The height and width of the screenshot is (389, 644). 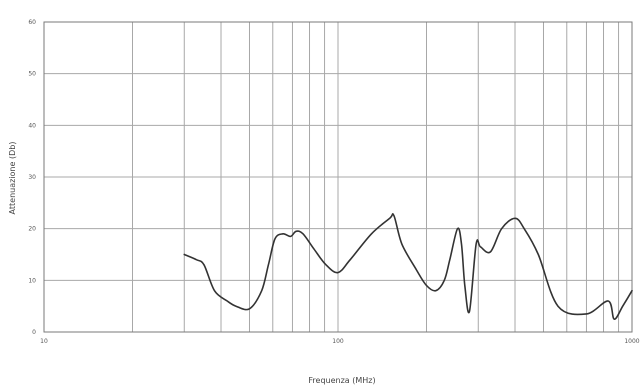 What do you see at coordinates (341, 380) in the screenshot?
I see `x-axis-label: Frequenza (MHz)` at bounding box center [341, 380].